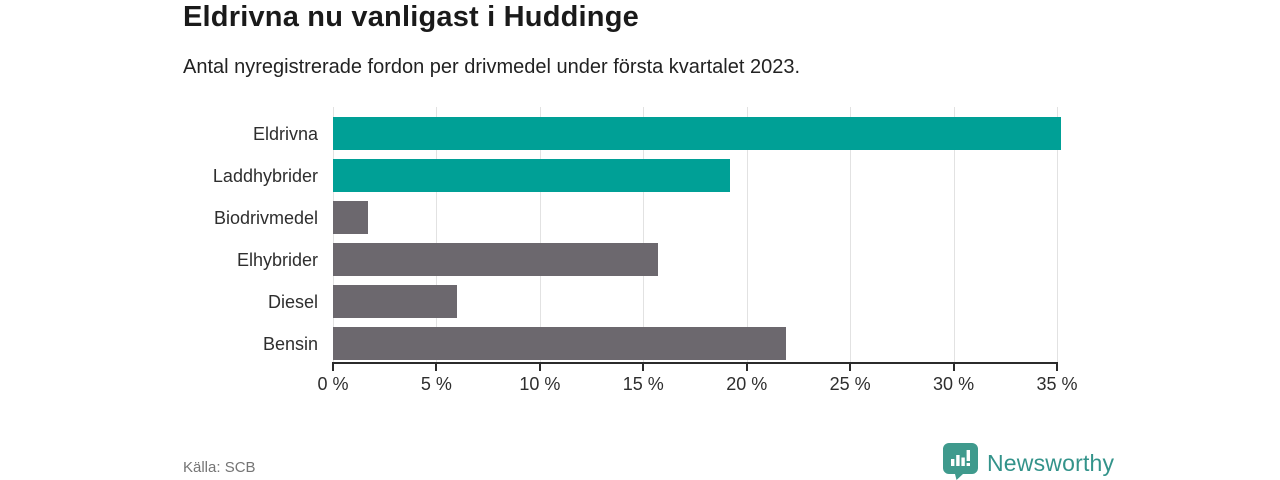 The height and width of the screenshot is (480, 1280). I want to click on x-tick-label: 15 %, so click(643, 384).